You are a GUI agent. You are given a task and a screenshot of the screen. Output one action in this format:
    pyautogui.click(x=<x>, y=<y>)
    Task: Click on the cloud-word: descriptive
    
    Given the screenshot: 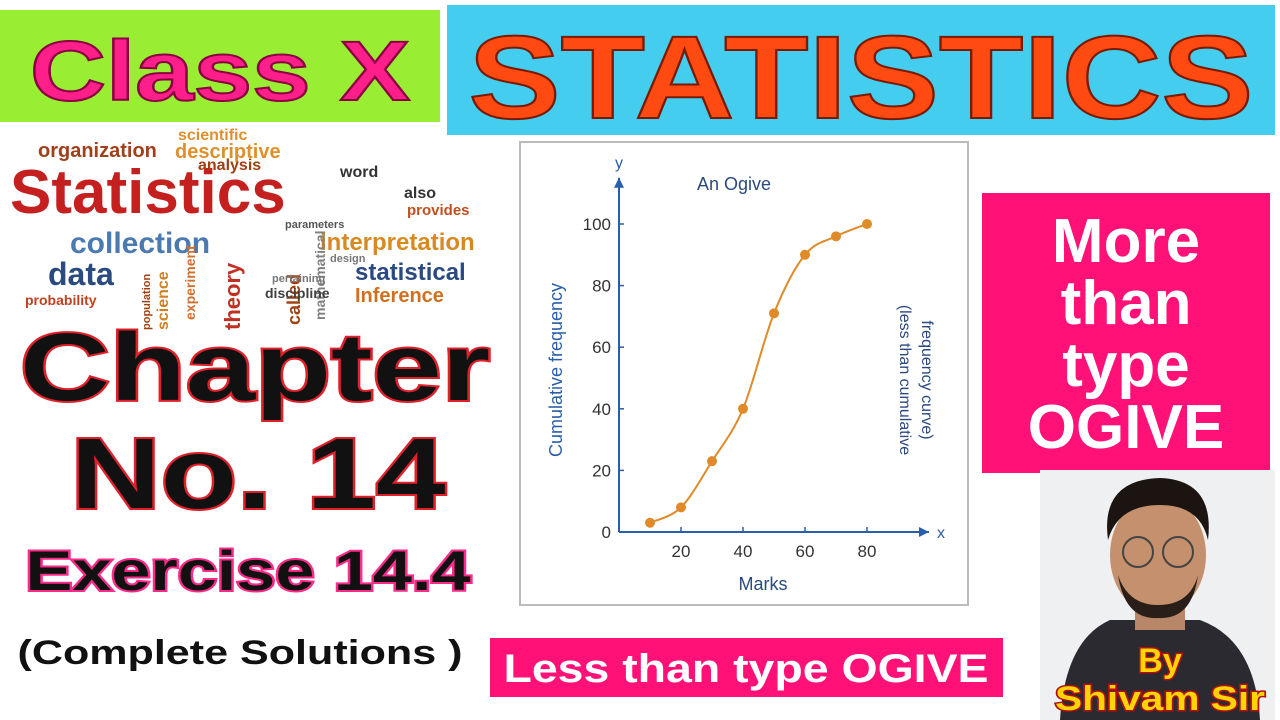 What is the action you would take?
    pyautogui.click(x=228, y=152)
    